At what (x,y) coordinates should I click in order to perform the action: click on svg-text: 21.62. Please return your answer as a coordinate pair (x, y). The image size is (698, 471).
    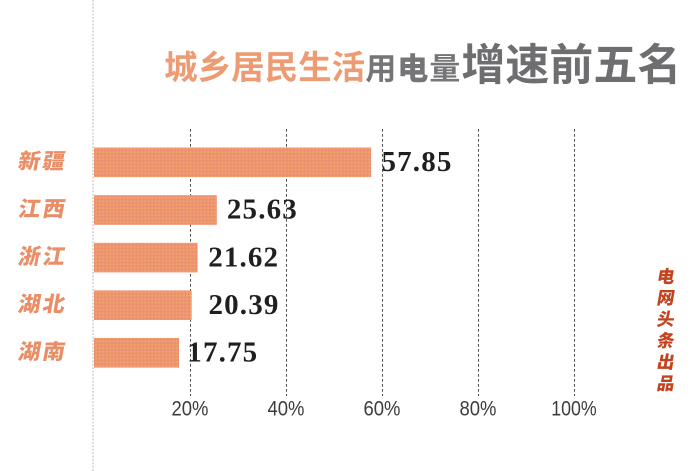
    Looking at the image, I should click on (243, 257).